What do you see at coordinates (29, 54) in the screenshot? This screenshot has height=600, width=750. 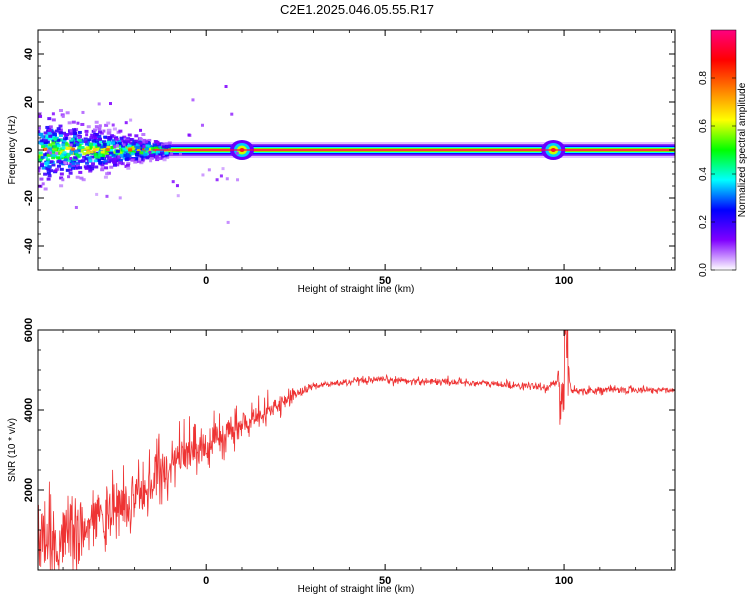 I see `spectrogram-ytick-label: 40` at bounding box center [29, 54].